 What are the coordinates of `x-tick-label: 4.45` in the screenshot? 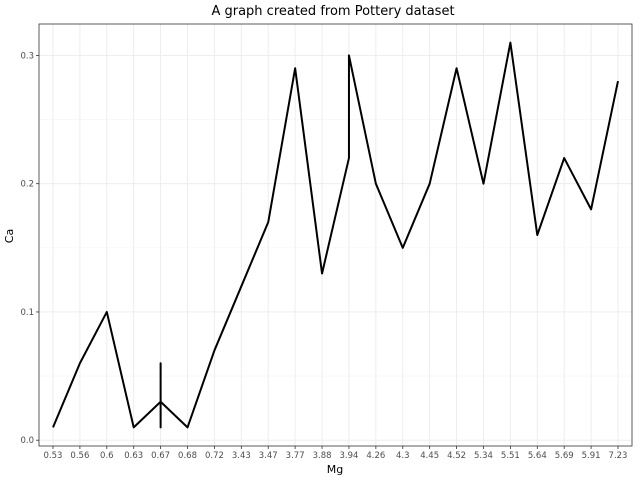 It's located at (429, 456).